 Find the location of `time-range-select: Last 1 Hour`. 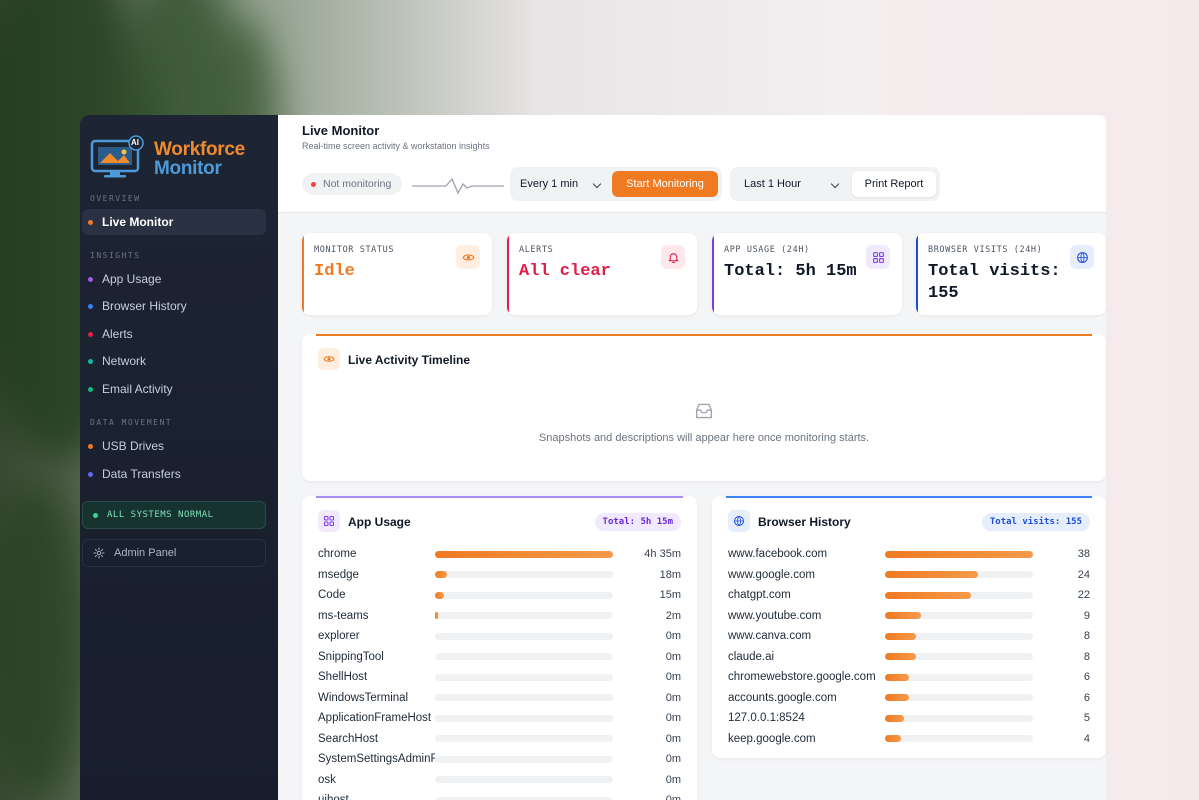

time-range-select: Last 1 Hour is located at coordinates (791, 184).